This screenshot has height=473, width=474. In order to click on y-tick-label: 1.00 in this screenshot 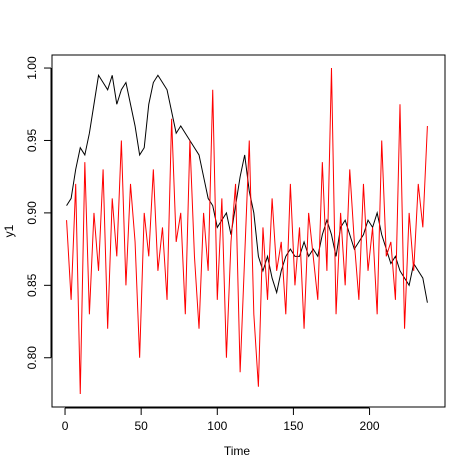, I will do `click(32, 68)`.